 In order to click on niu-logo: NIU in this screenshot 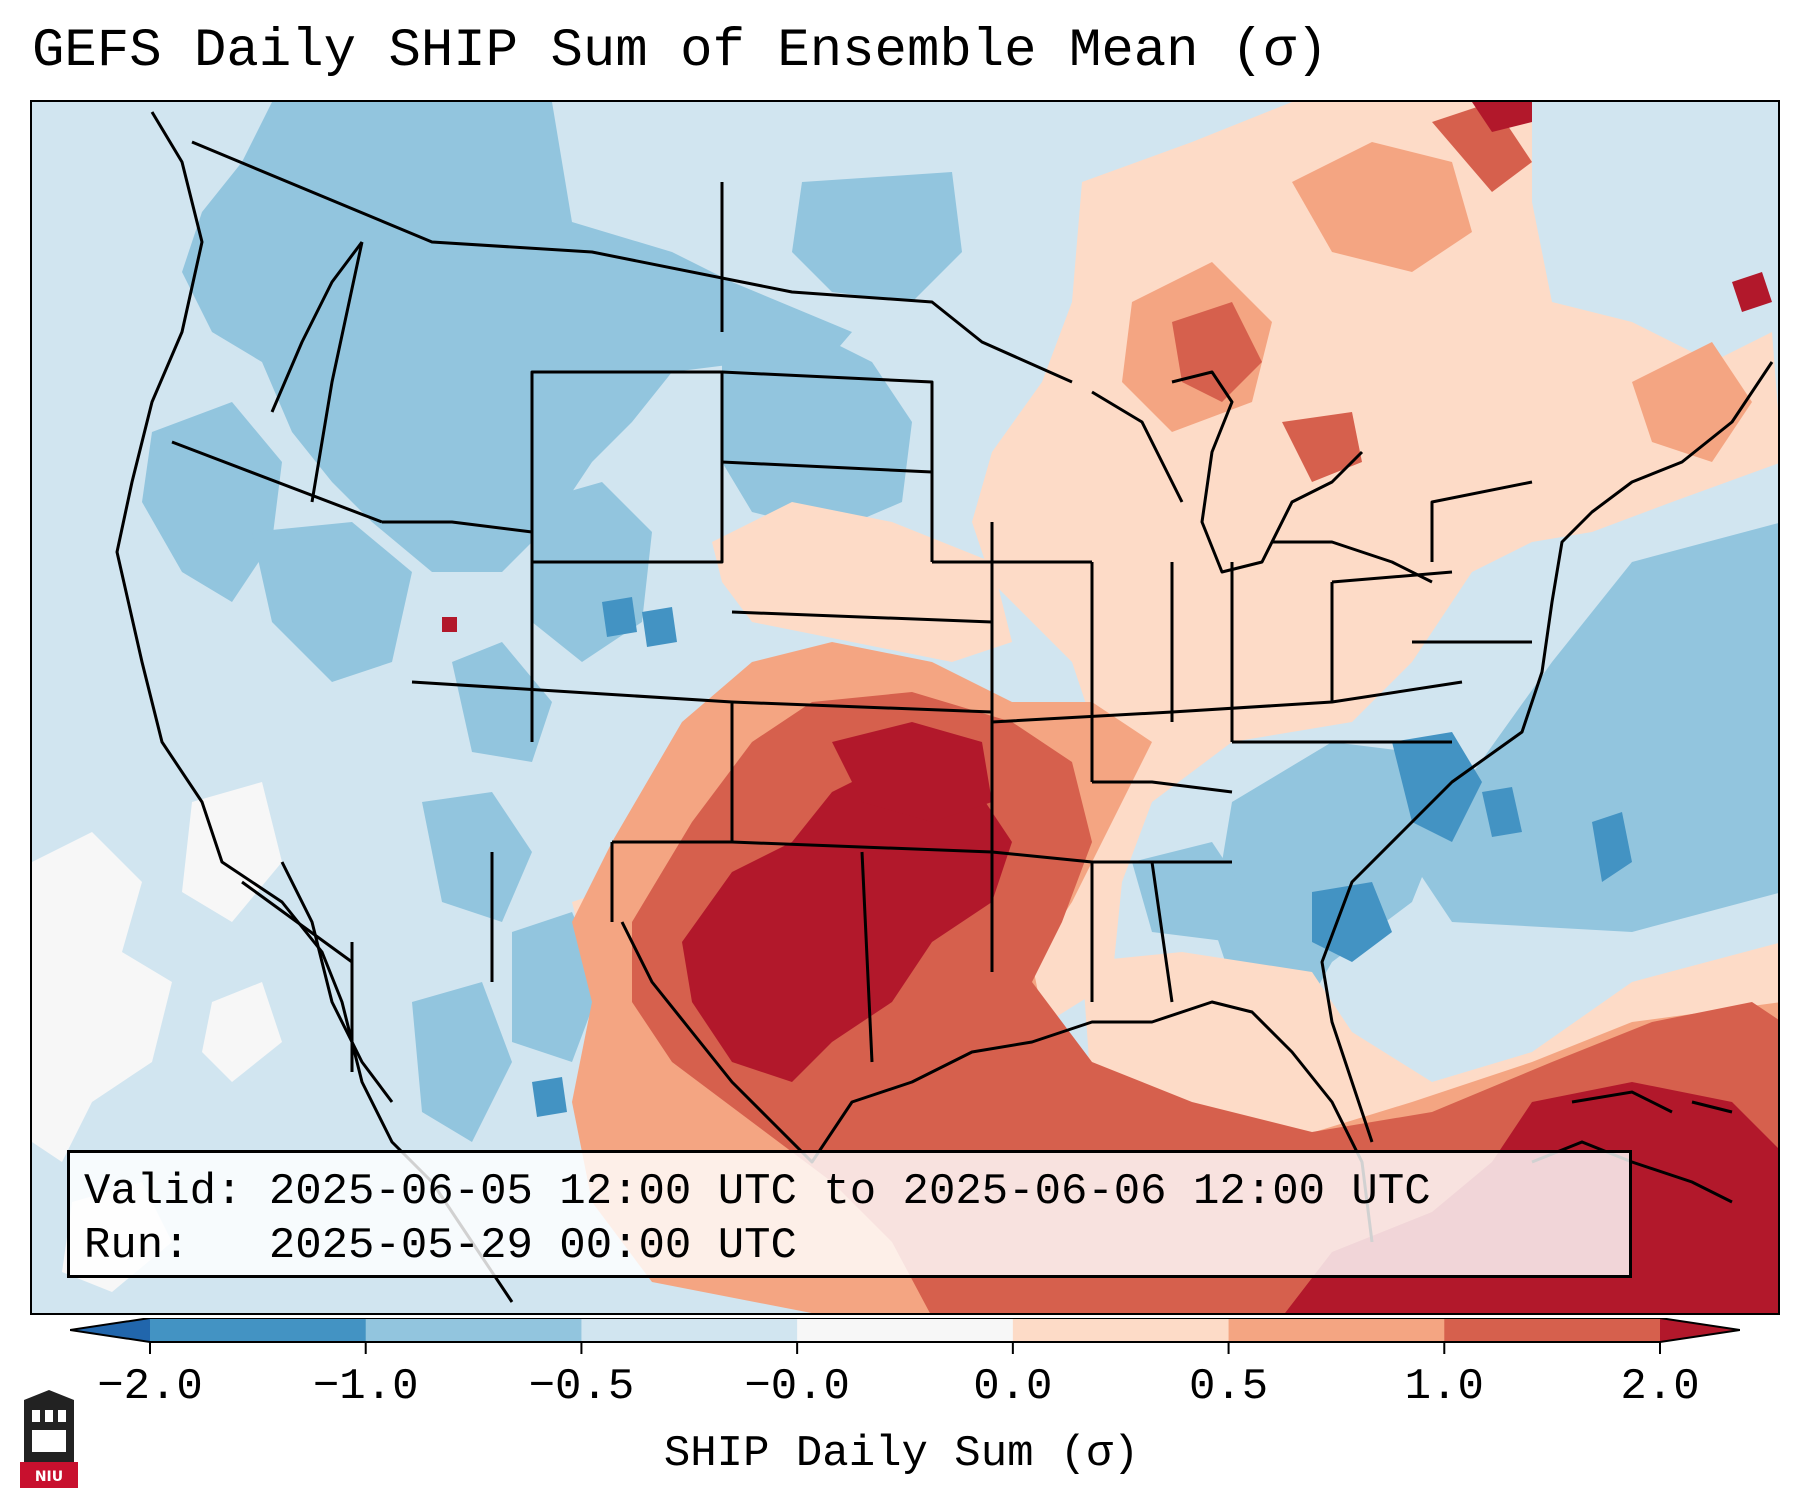, I will do `click(49, 1439)`.